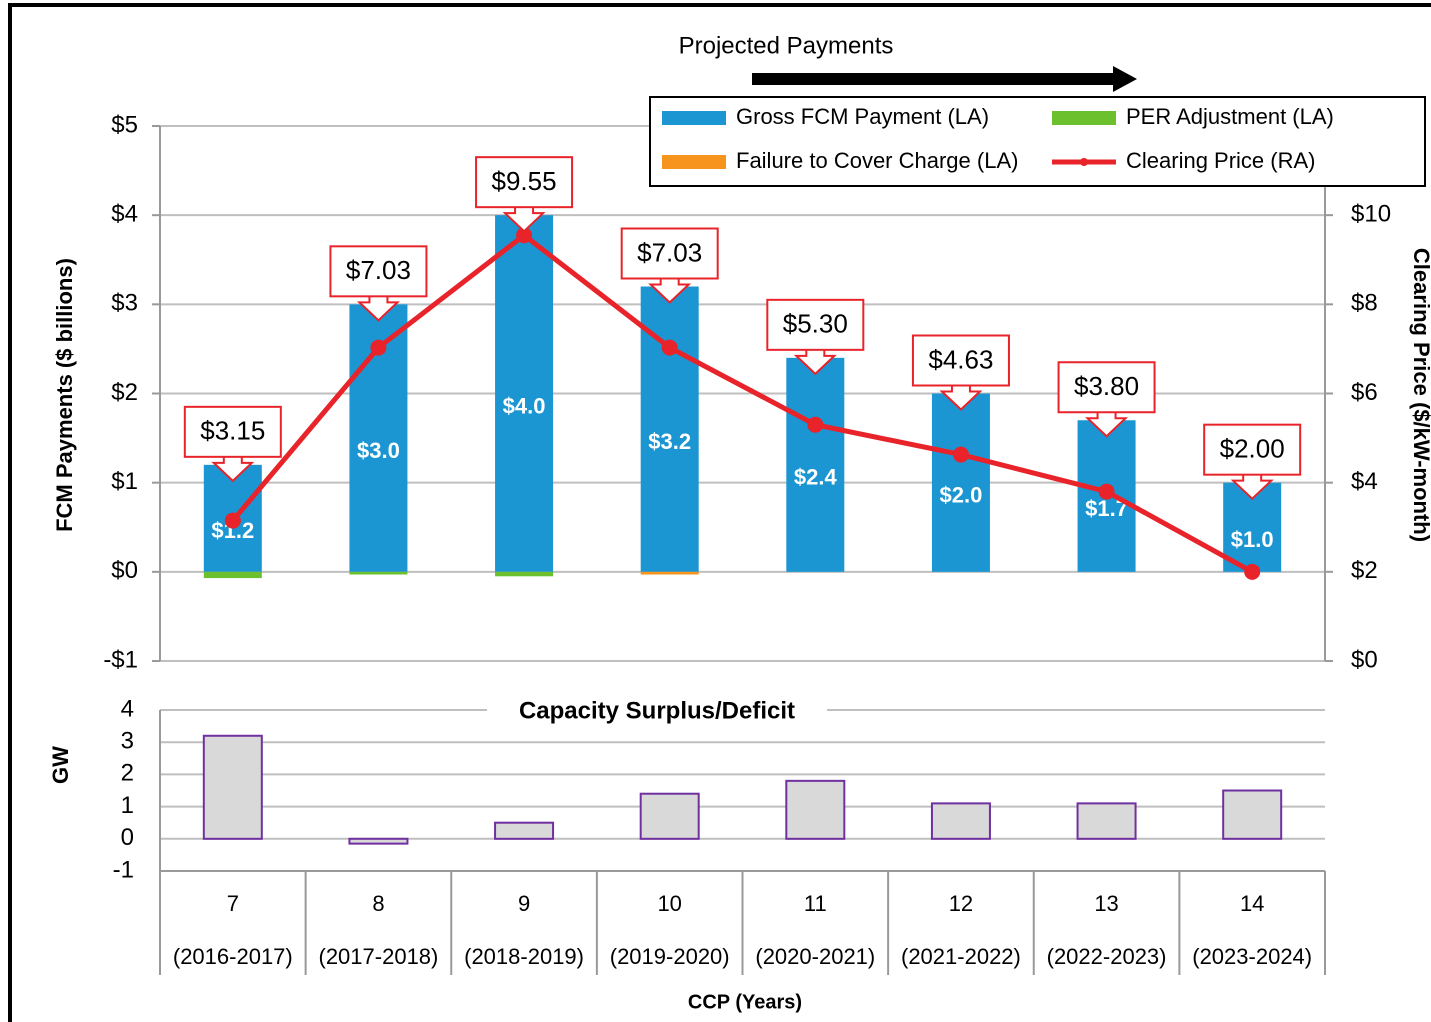 The width and height of the screenshot is (1431, 1022). Describe the element at coordinates (1364, 481) in the screenshot. I see `y2-tick-label: $4` at that location.